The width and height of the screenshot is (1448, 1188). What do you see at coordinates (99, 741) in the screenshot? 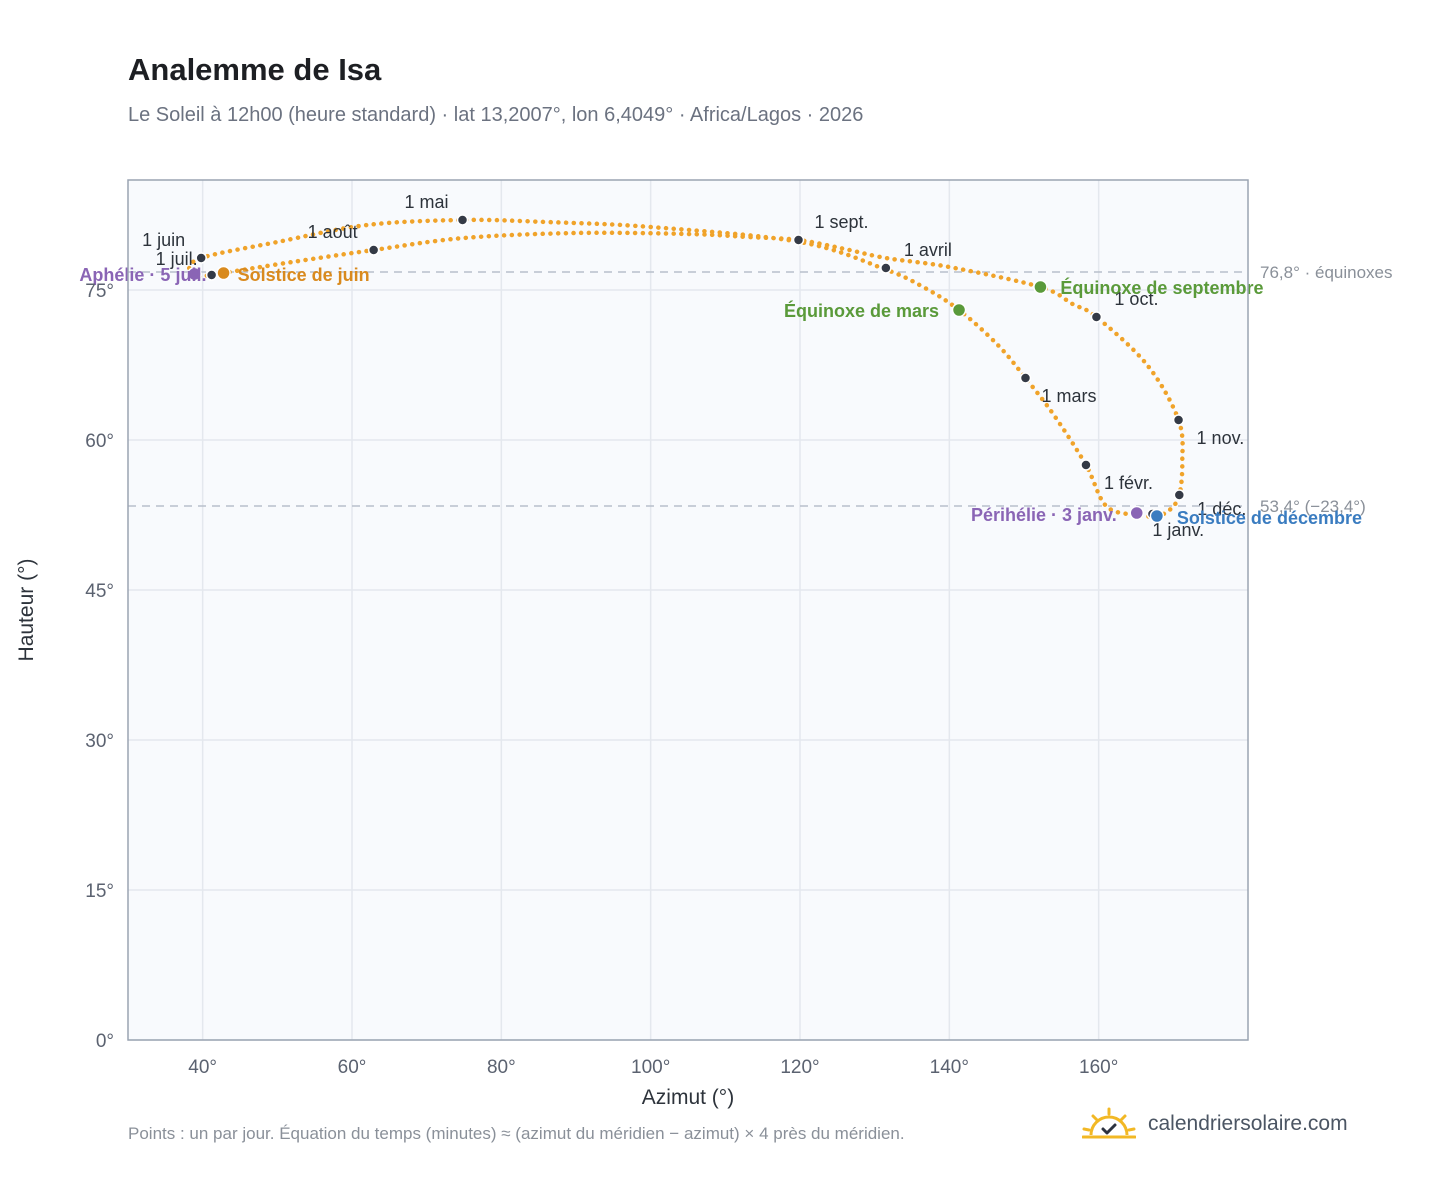
I see `y-tick-label: 30°` at bounding box center [99, 741].